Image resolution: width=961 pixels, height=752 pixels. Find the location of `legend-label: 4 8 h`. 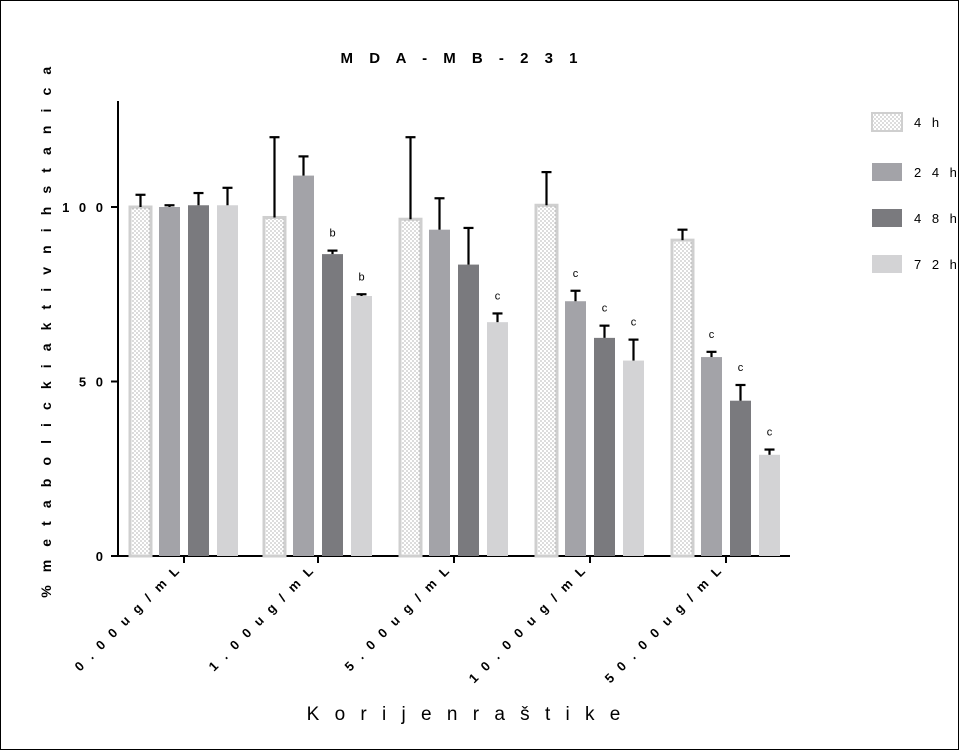

legend-label: 4 8 h is located at coordinates (937, 218).